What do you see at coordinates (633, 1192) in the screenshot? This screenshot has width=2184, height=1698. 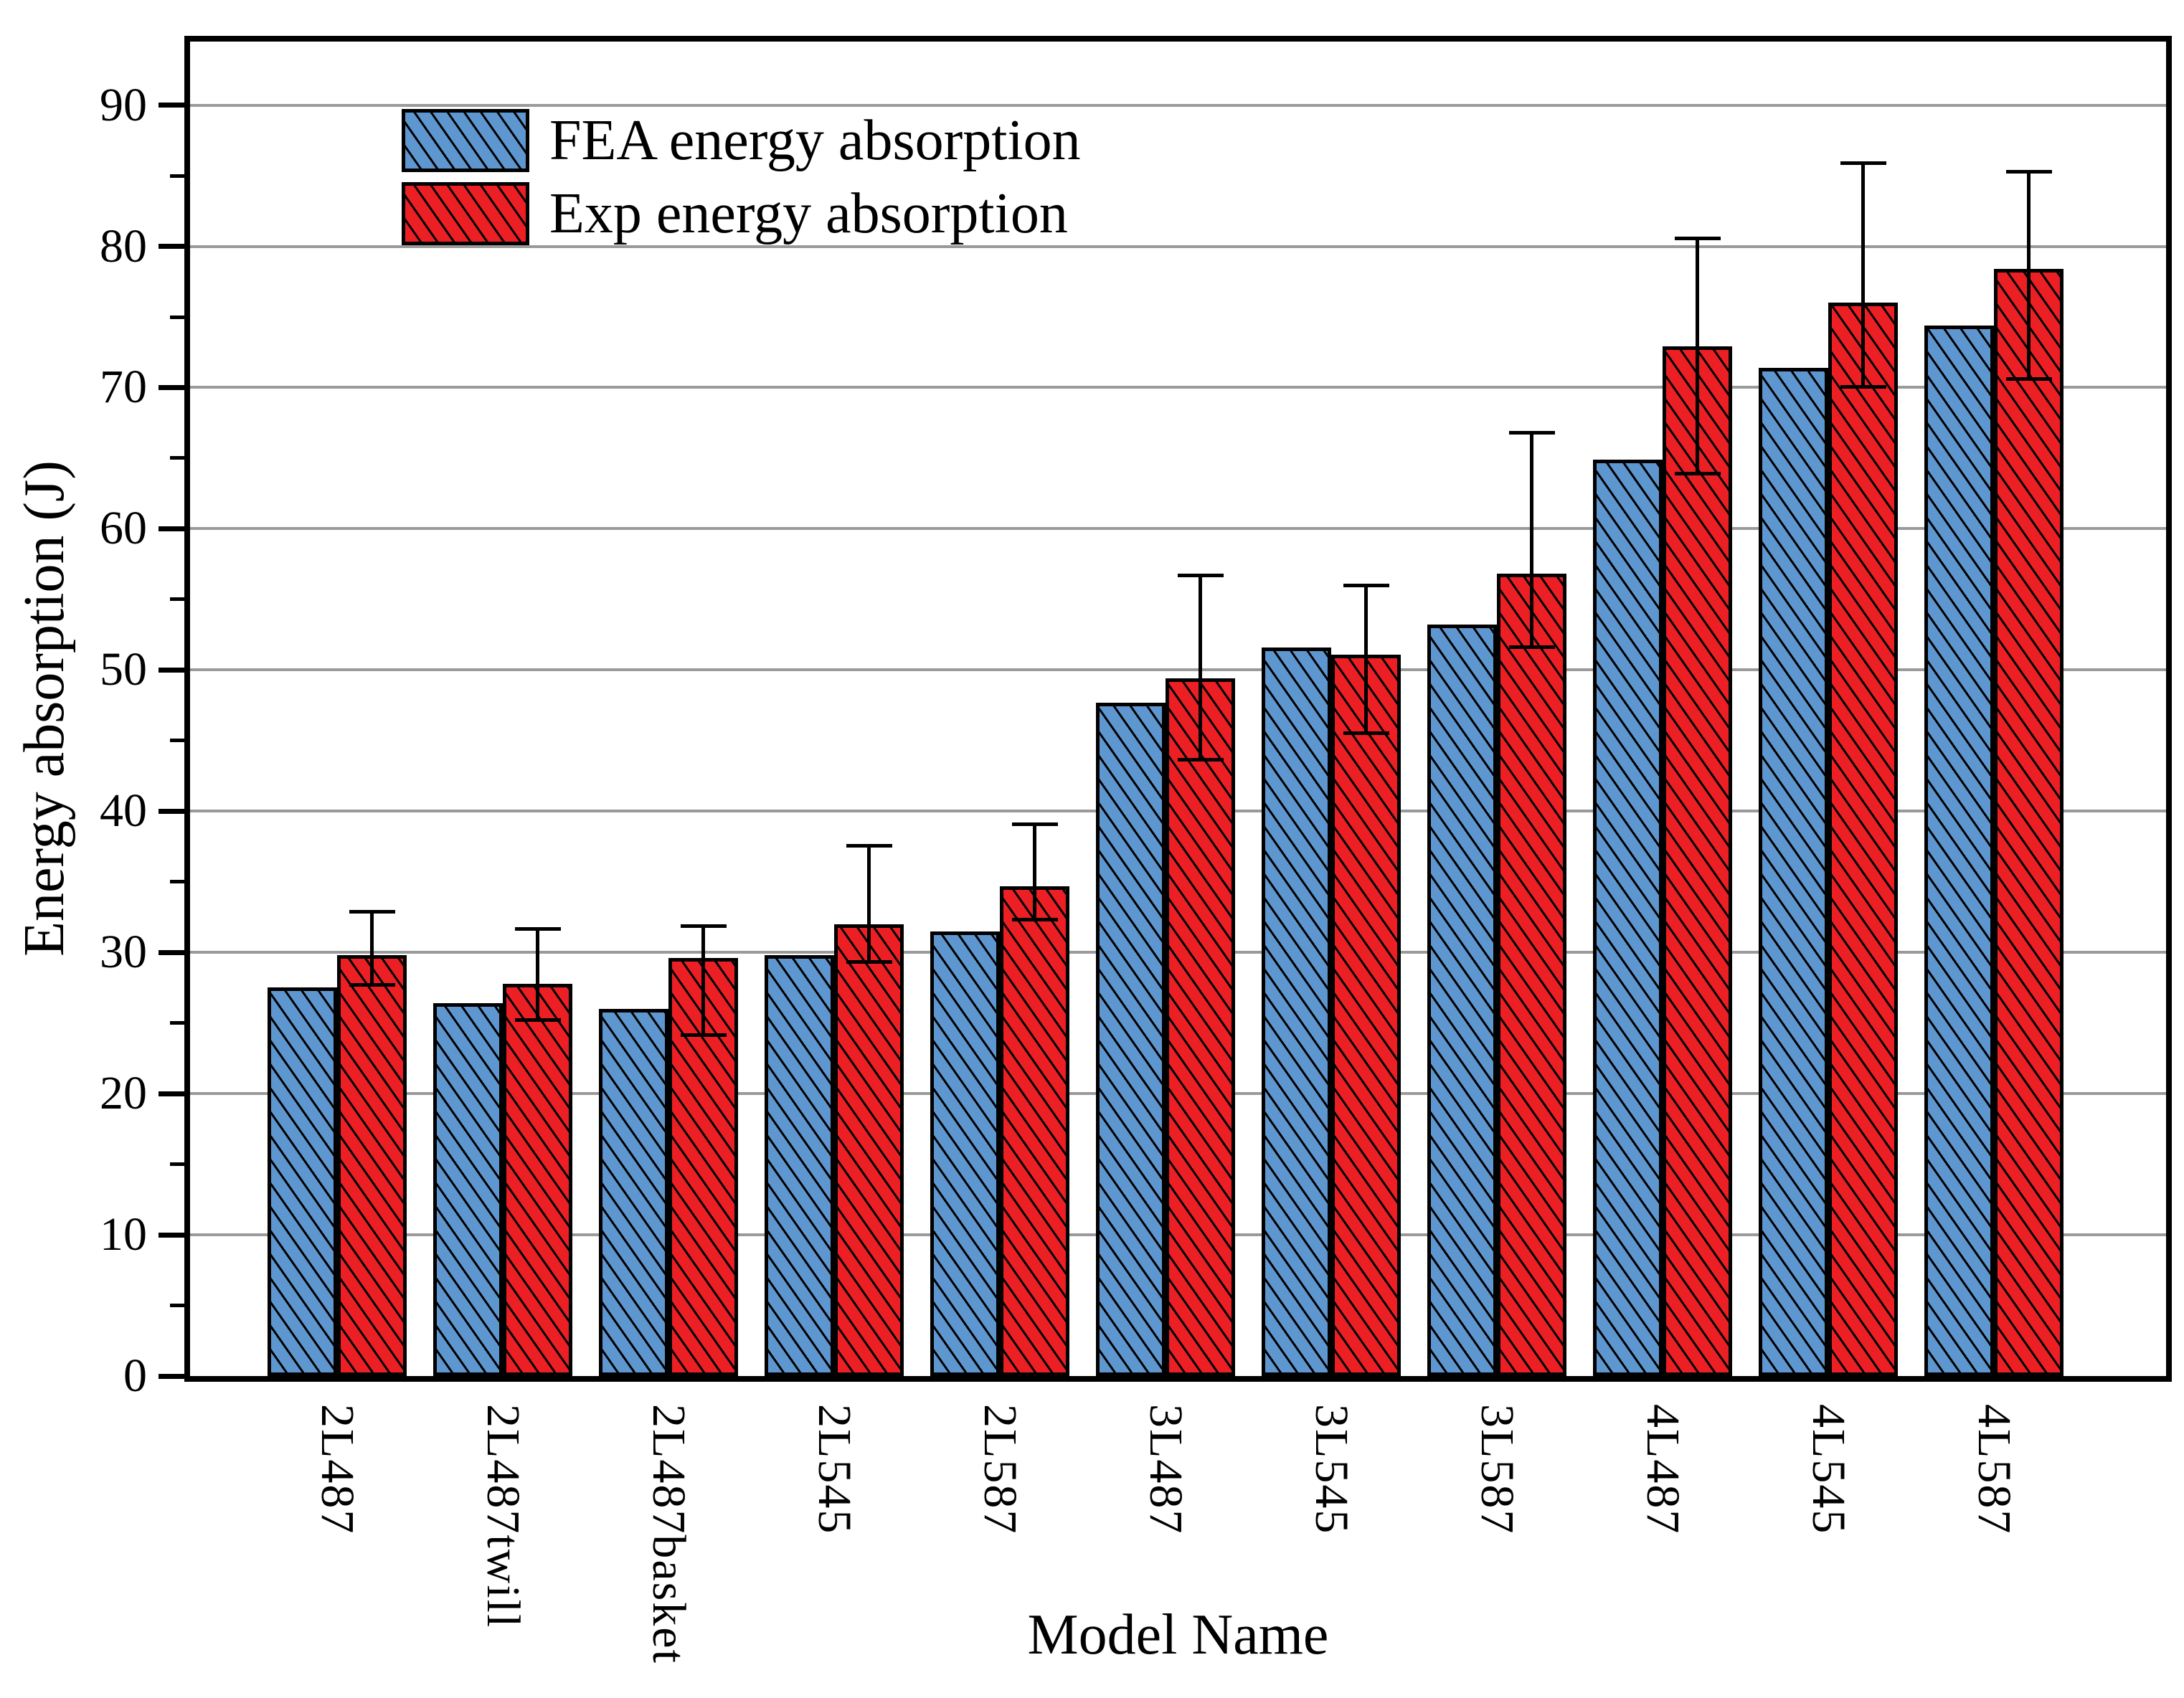 I see `bar-fea-2L487basket` at bounding box center [633, 1192].